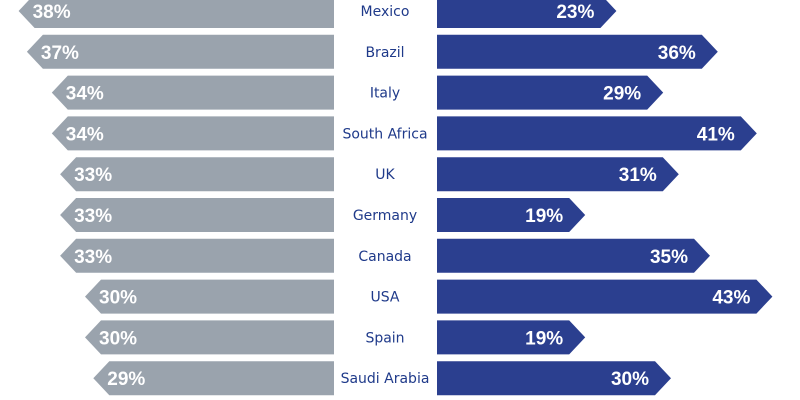 The width and height of the screenshot is (800, 400). I want to click on right-value-label: 41%, so click(716, 134).